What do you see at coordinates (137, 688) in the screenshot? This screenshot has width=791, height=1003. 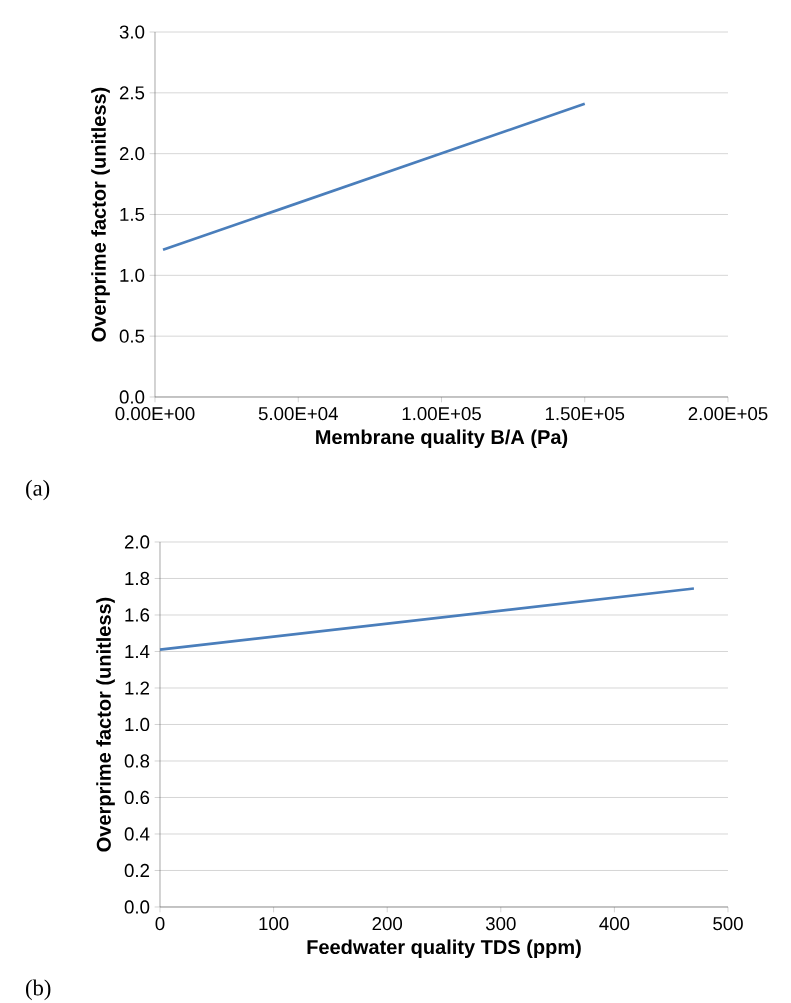 I see `y-tick-label: 1.2` at bounding box center [137, 688].